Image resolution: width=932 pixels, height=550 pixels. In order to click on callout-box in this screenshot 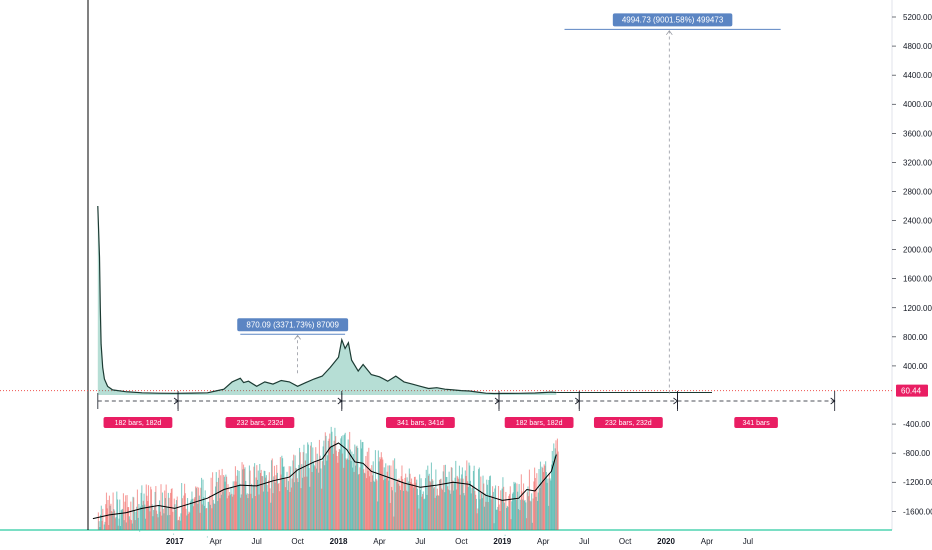, I will do `click(293, 325)`.